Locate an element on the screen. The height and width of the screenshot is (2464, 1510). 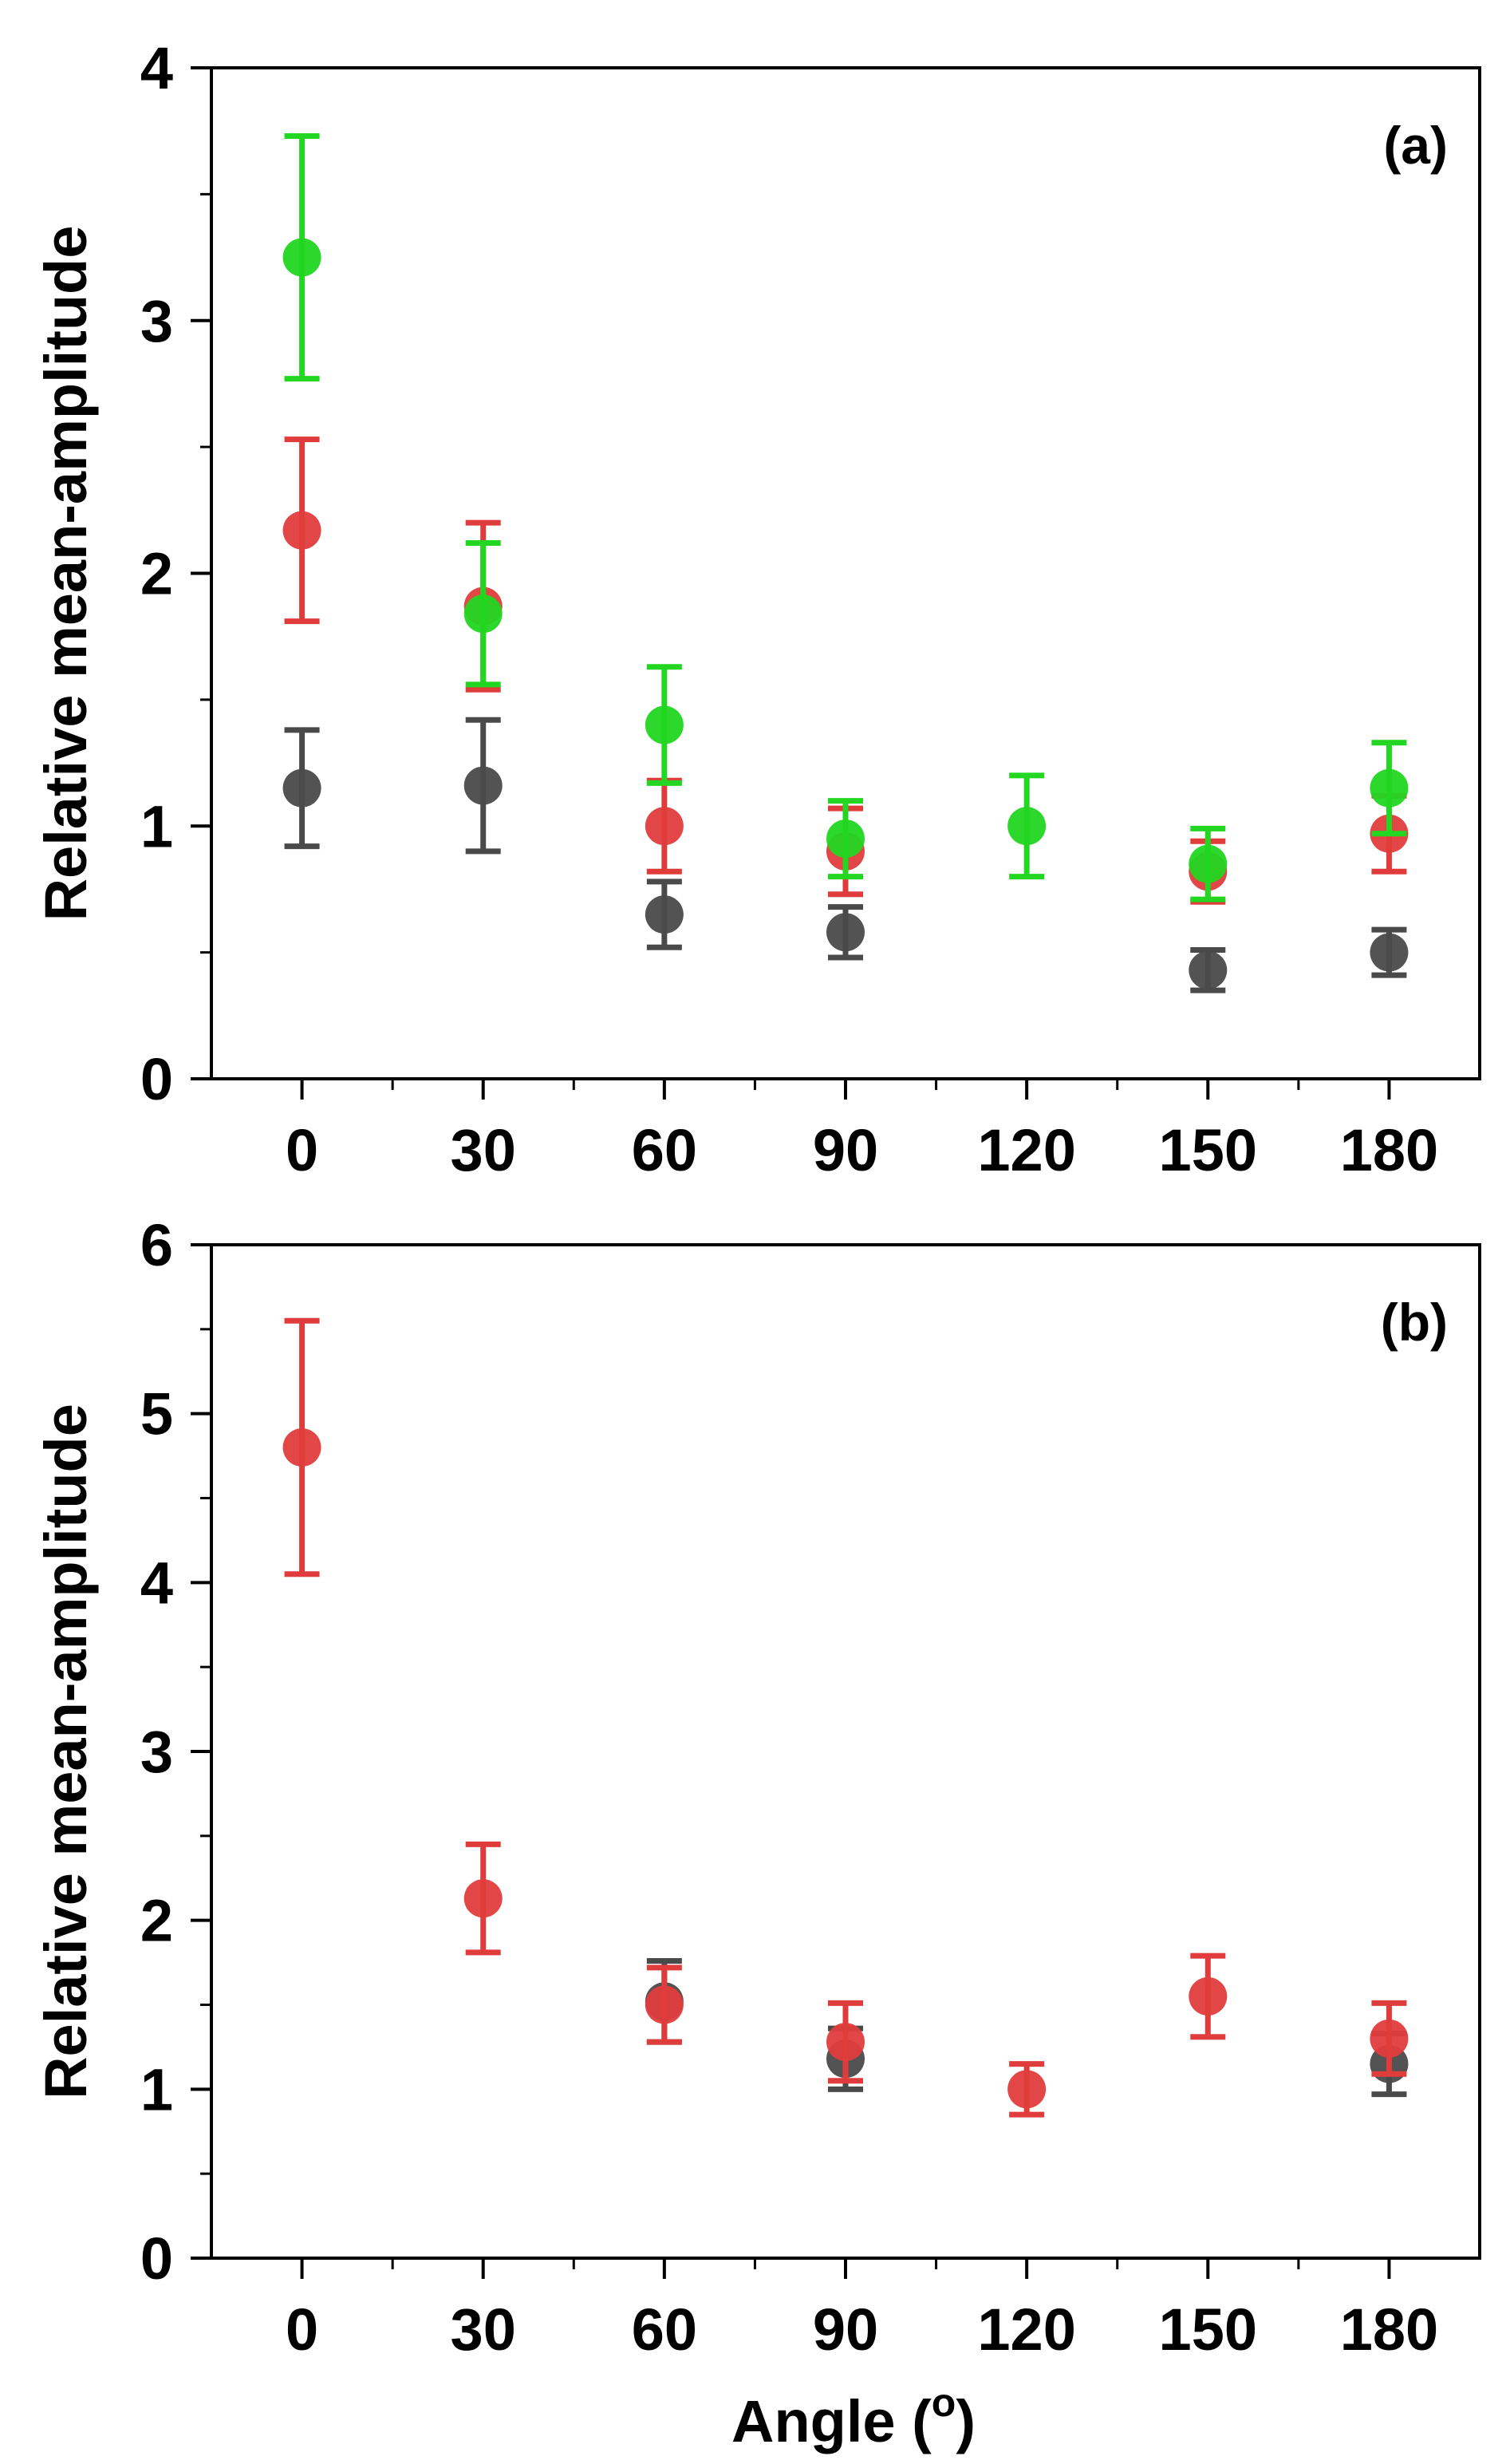
y-tick-label: 6 is located at coordinates (157, 1245).